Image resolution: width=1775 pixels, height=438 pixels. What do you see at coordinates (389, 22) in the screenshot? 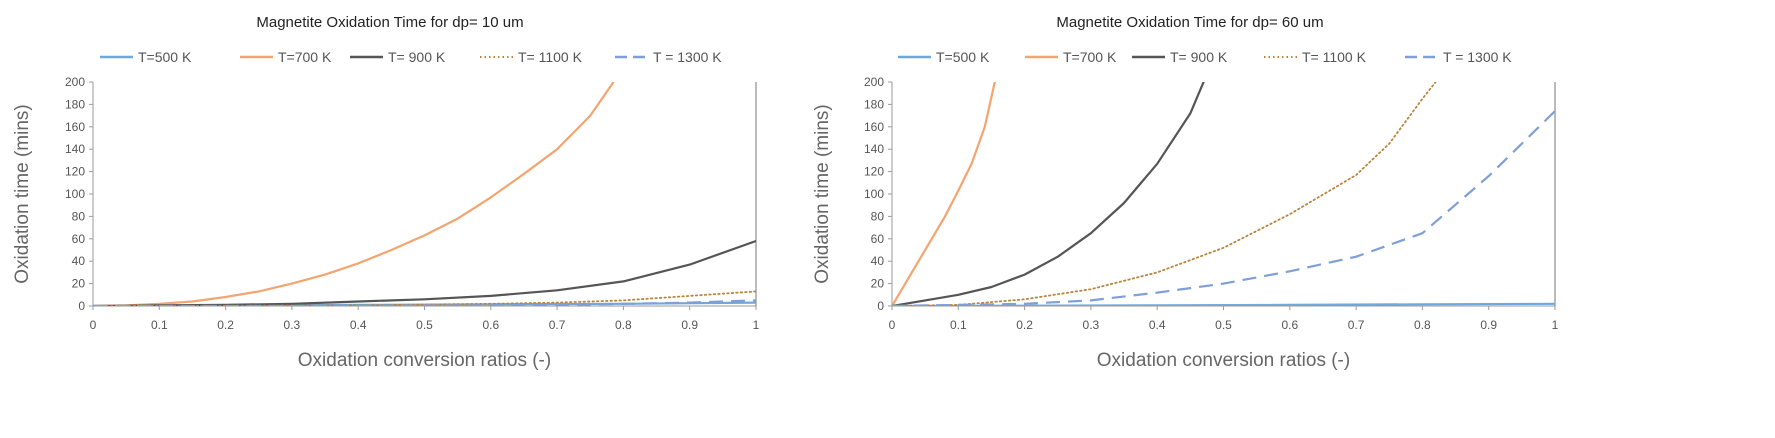
I see `chart-title: Magnetite Oxidation Time for dp= 10 um` at bounding box center [389, 22].